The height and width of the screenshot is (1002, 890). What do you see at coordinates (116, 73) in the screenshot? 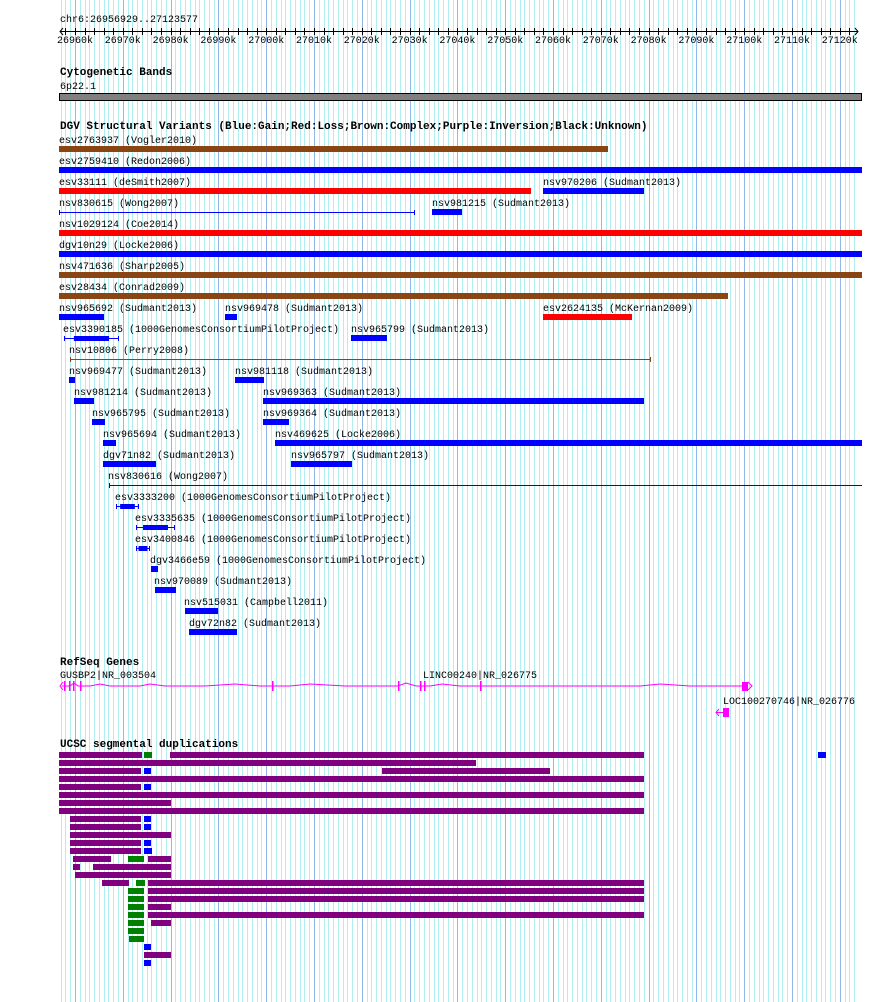
I see `cytoband-track-title: Cytogenetic Bands` at bounding box center [116, 73].